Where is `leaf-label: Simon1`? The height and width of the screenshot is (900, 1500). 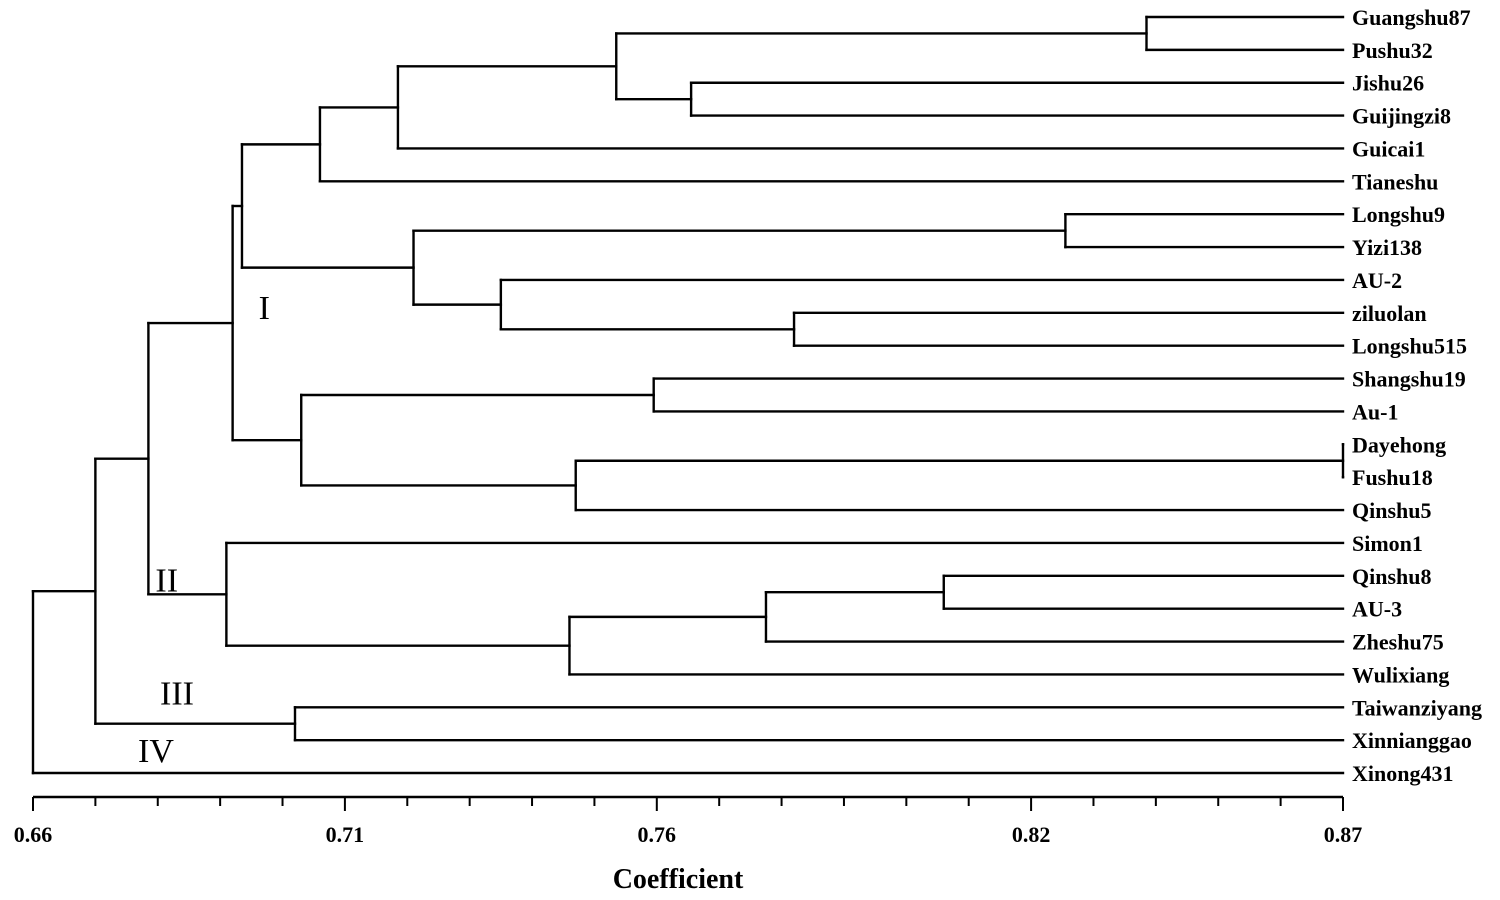
leaf-label: Simon1 is located at coordinates (1387, 543).